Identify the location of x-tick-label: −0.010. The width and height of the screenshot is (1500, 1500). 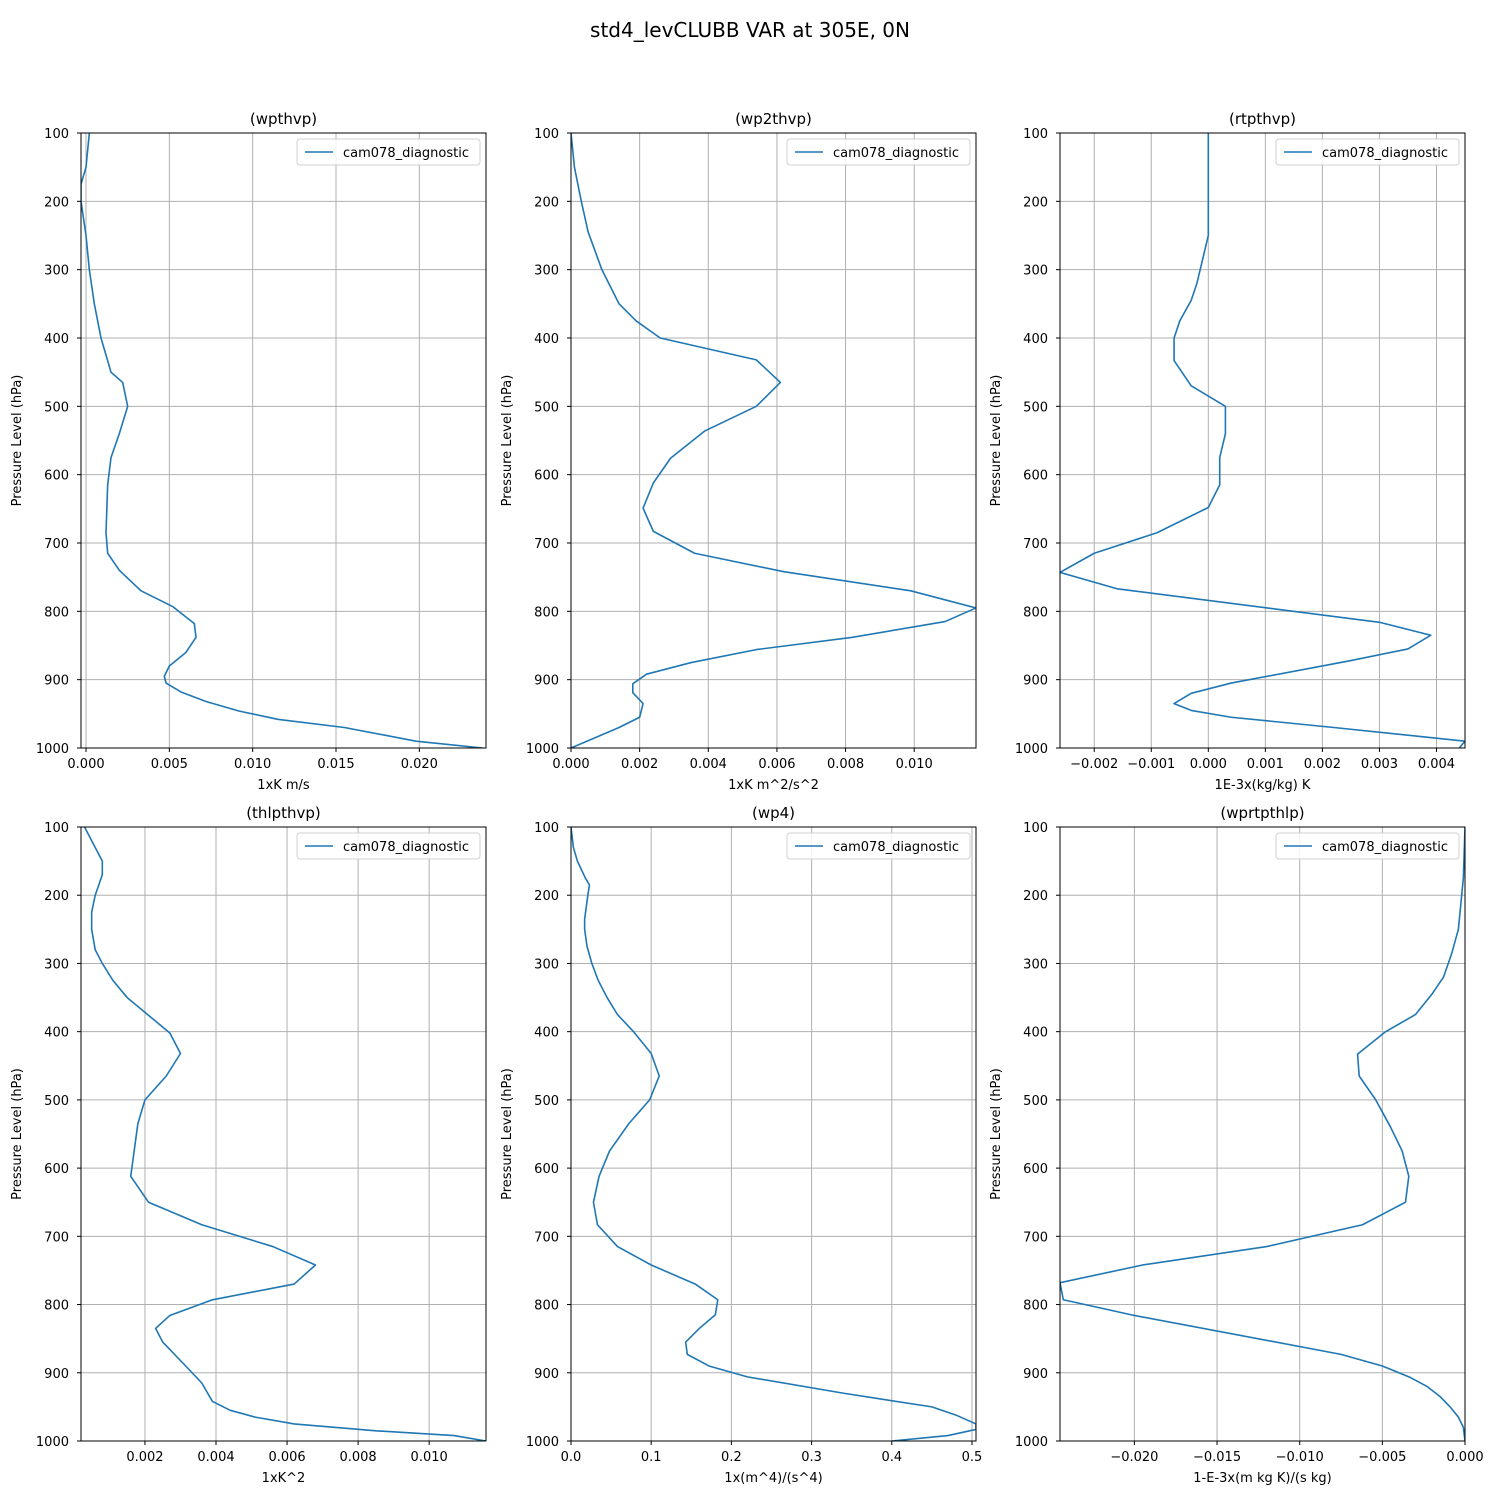
(1300, 1457).